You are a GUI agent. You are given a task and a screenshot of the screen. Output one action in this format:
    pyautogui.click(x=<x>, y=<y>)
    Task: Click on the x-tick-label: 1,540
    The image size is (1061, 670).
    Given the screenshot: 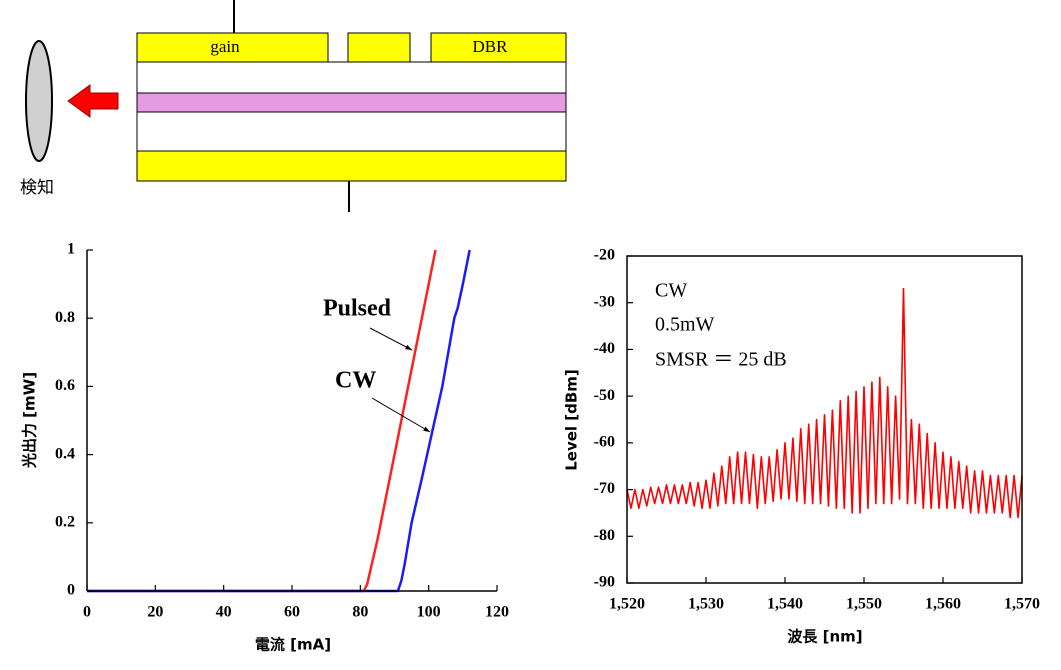 What is the action you would take?
    pyautogui.click(x=785, y=604)
    